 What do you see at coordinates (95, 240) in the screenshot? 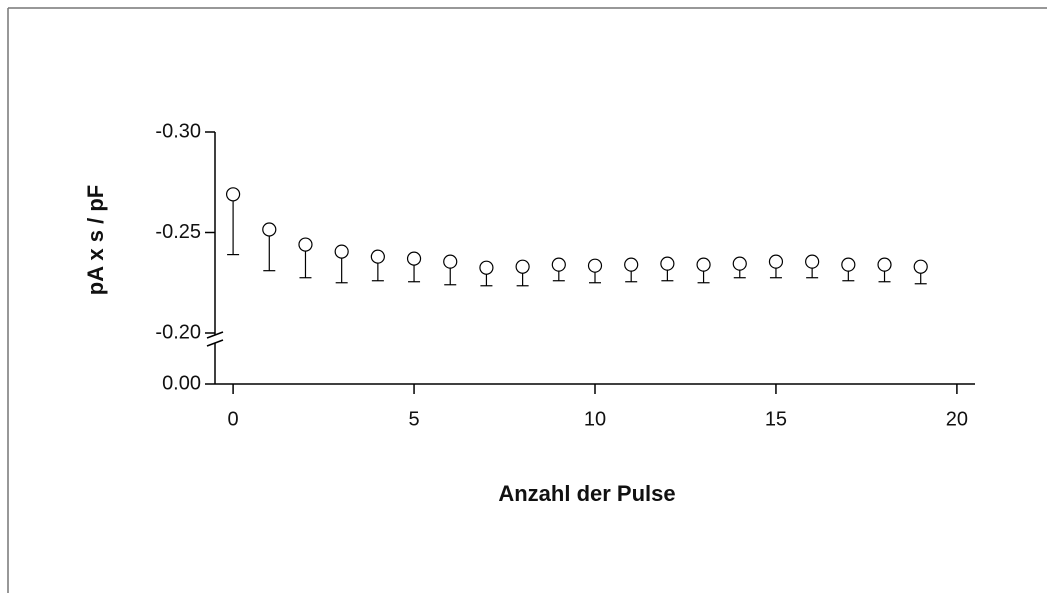
I see `y-axis-title: pA x s / pF` at bounding box center [95, 240].